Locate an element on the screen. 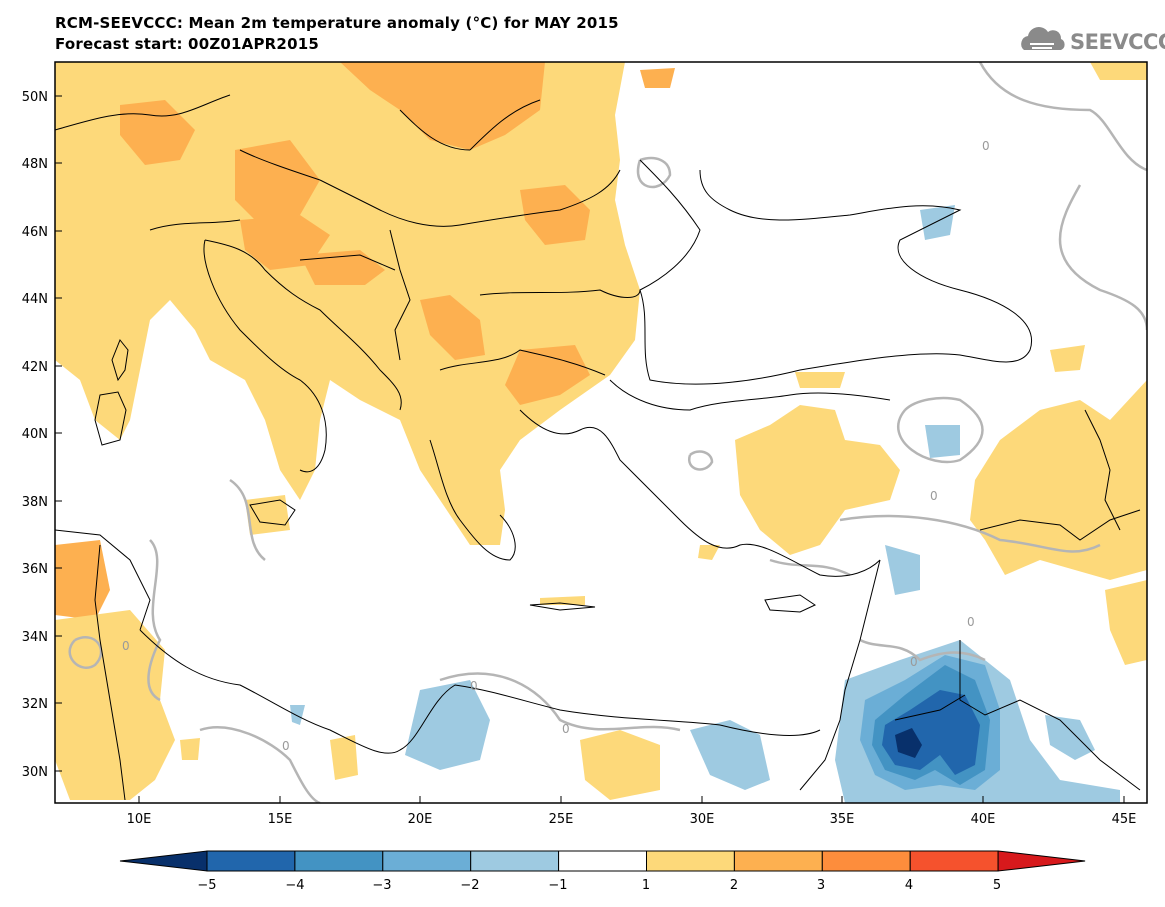 The height and width of the screenshot is (907, 1165). lat-label: 50N is located at coordinates (35, 97).